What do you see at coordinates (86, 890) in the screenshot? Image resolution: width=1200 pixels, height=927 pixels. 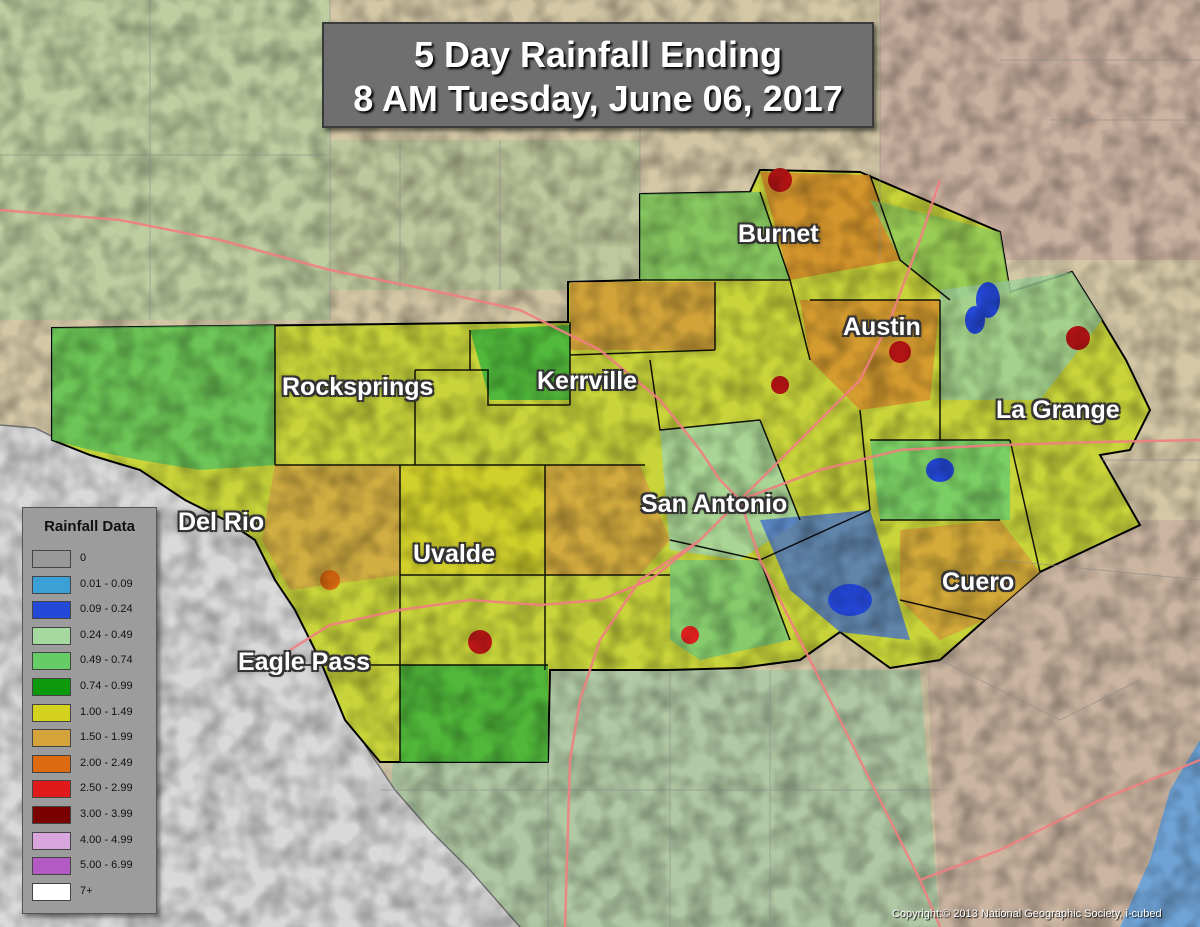 I see `legend-label: 7+` at bounding box center [86, 890].